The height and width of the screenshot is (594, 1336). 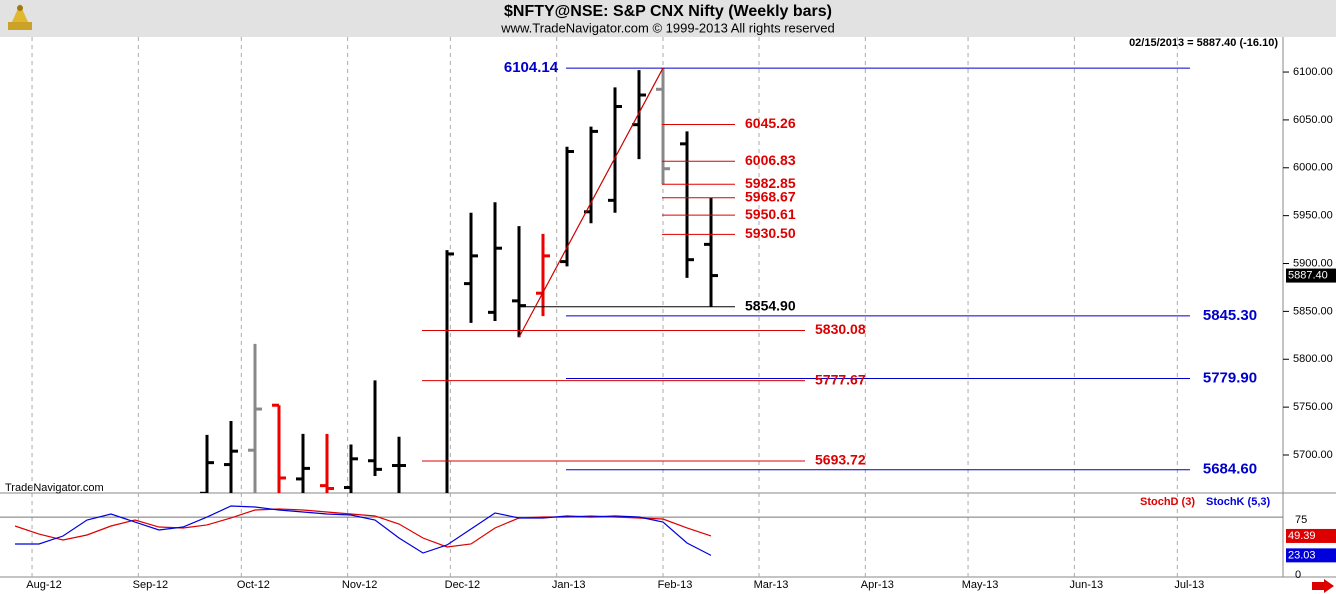 I want to click on level-label: 5982.85, so click(x=770, y=183).